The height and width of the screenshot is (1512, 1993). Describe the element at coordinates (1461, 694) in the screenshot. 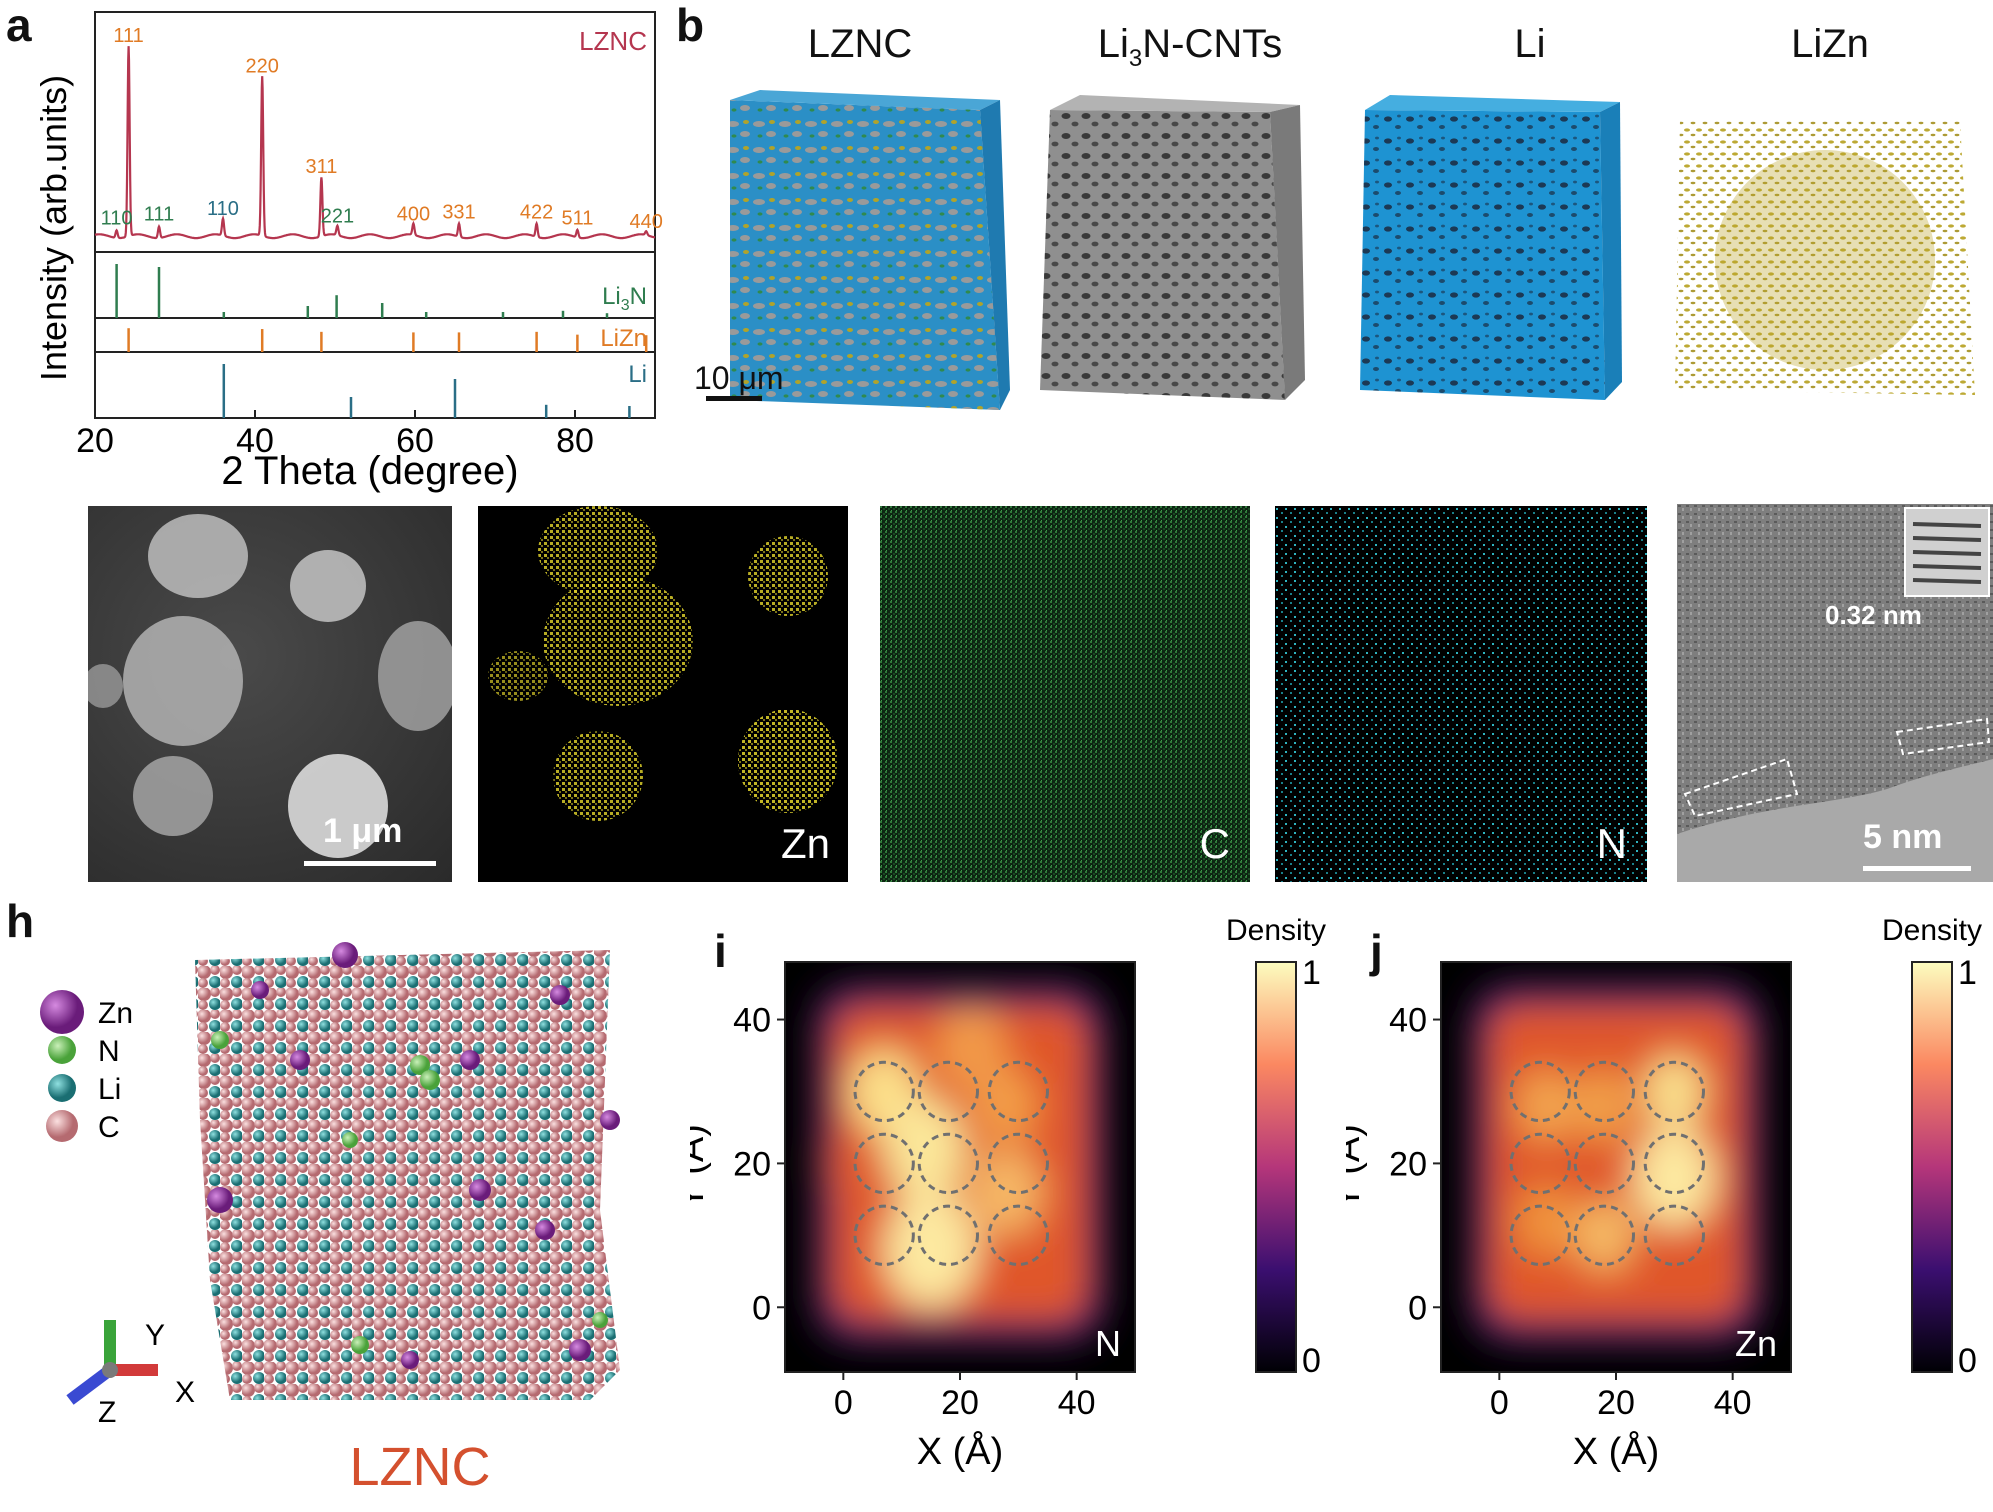

I see `eds-map-n: N` at that location.